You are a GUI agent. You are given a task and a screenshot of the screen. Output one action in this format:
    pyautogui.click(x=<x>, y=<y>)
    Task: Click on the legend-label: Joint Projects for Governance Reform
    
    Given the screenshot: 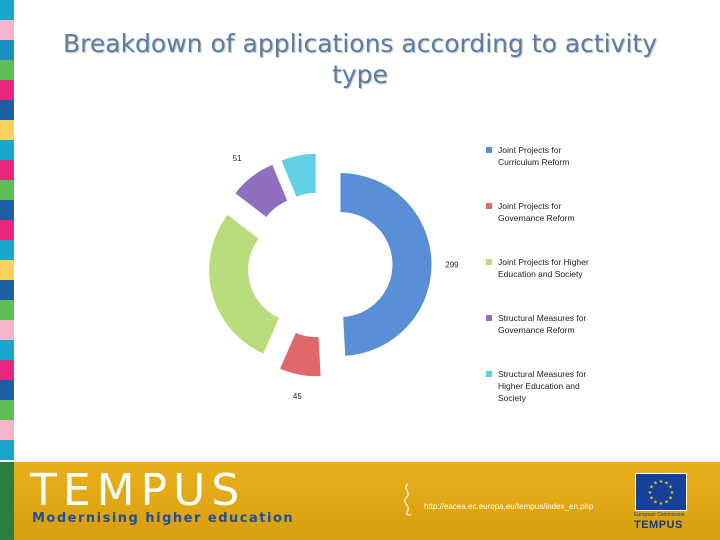 What is the action you would take?
    pyautogui.click(x=536, y=212)
    